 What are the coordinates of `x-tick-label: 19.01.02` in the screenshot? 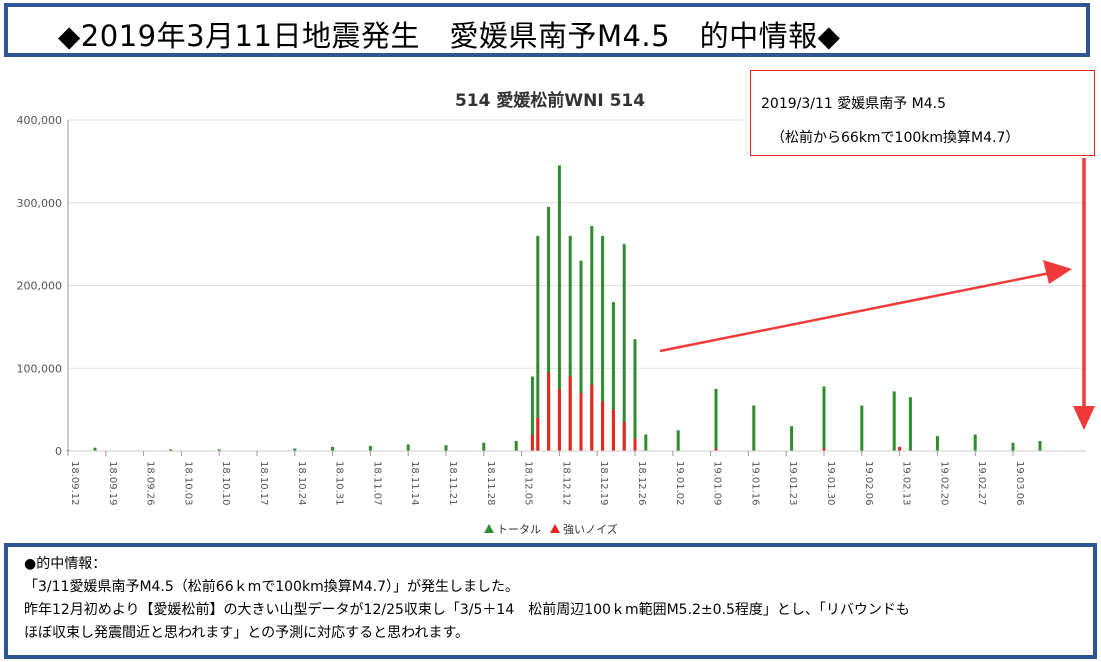 It's located at (679, 483).